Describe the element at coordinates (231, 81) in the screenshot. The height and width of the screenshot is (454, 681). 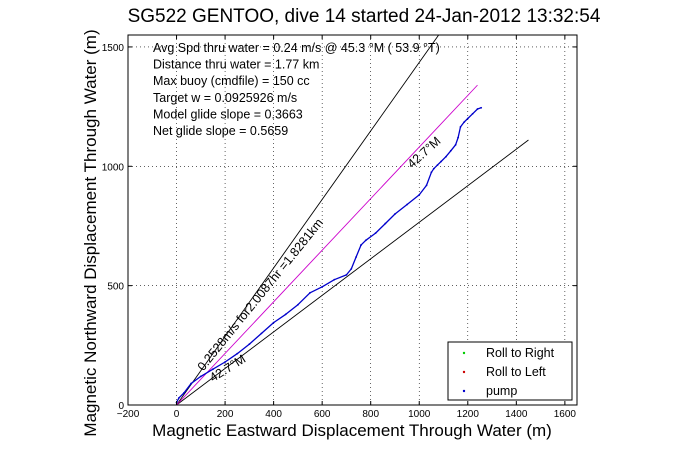
I see `stats-line: Max buoy (cmdfile) = 150 cc` at that location.